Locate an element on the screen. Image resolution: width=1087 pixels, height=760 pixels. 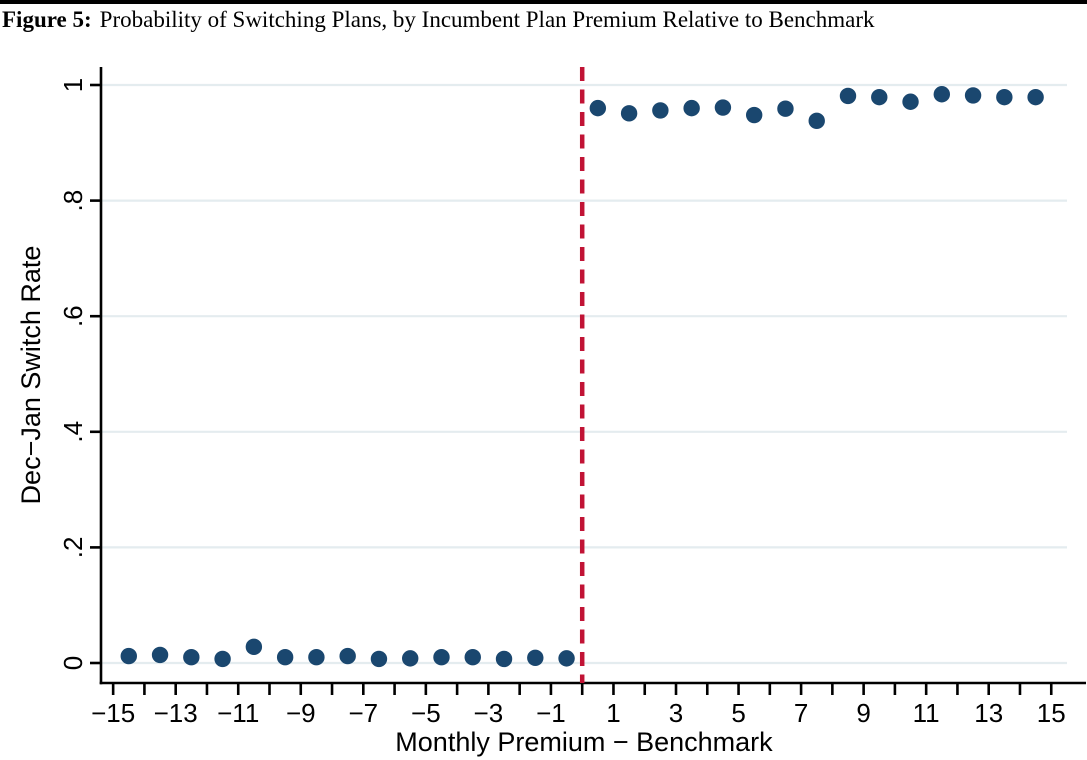
x-tick-label: −7 is located at coordinates (363, 713).